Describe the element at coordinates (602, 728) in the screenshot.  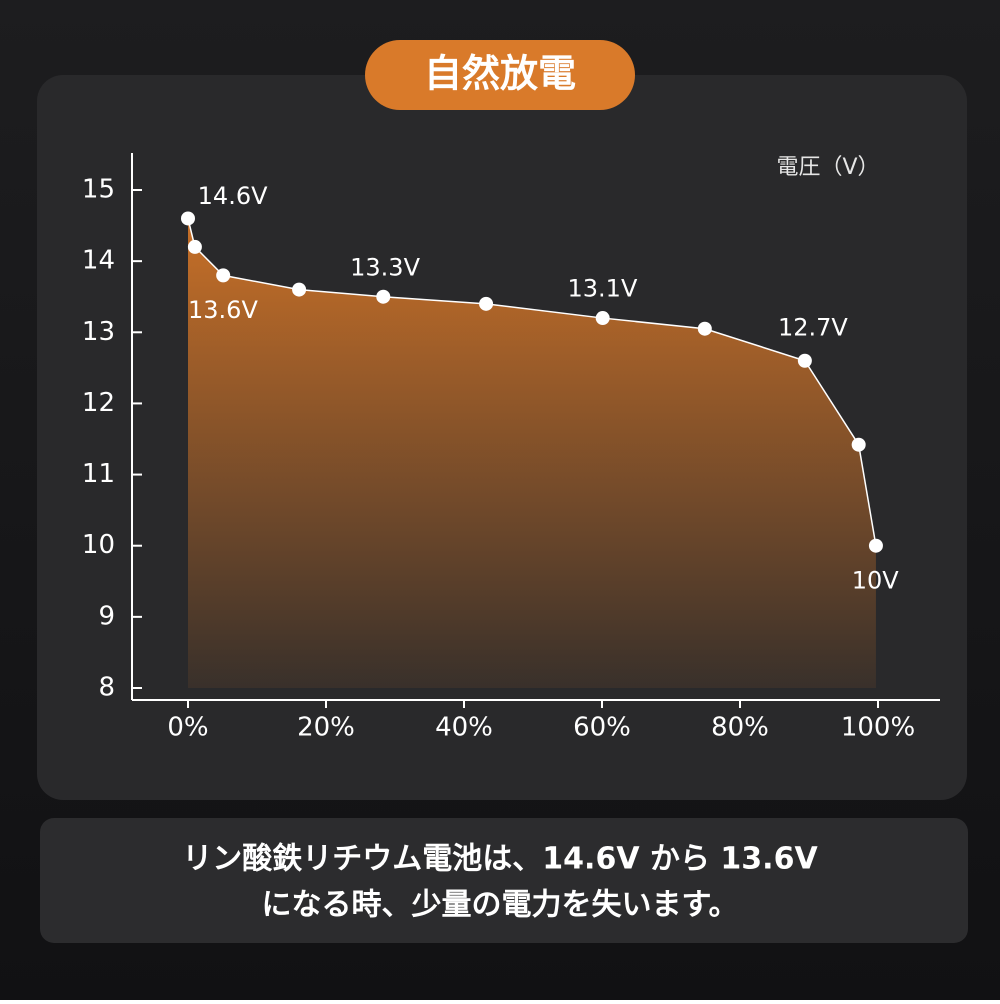
I see `x-tick-label: 60%` at that location.